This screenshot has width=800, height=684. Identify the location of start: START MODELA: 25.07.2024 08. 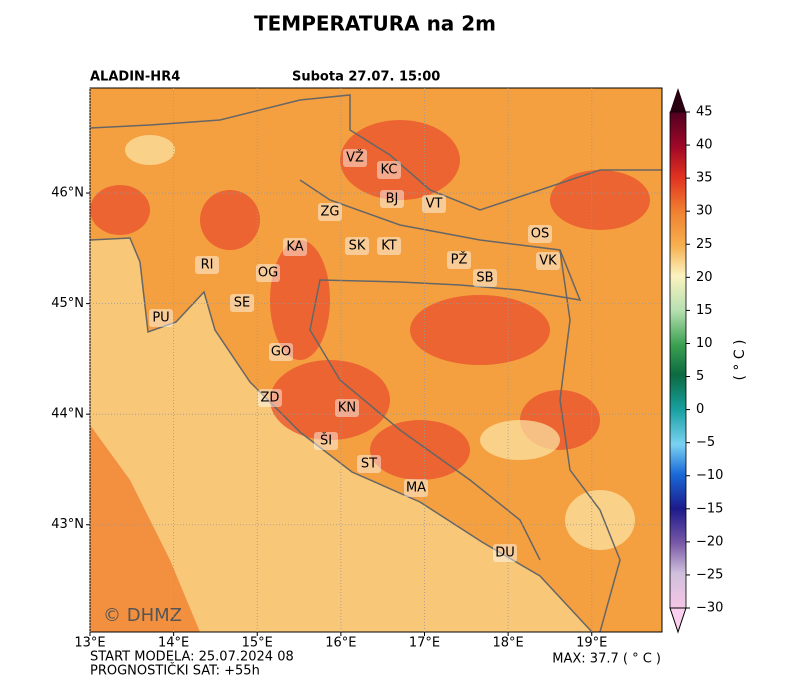
(192, 657).